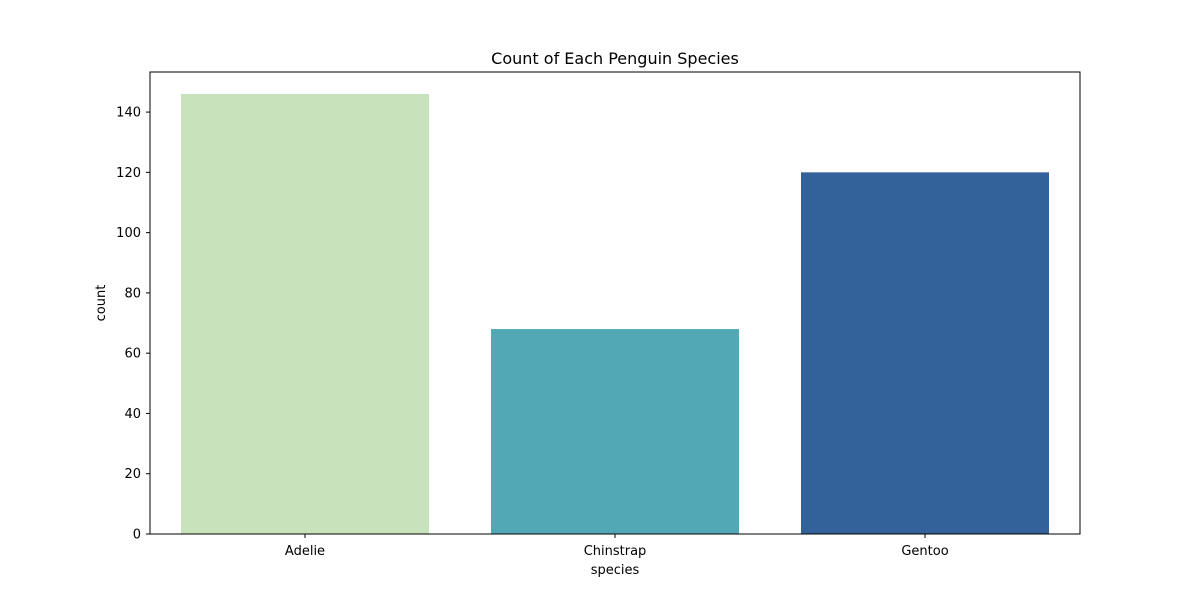 This screenshot has height=600, width=1200. Describe the element at coordinates (128, 113) in the screenshot. I see `y-tick-label: 140` at that location.